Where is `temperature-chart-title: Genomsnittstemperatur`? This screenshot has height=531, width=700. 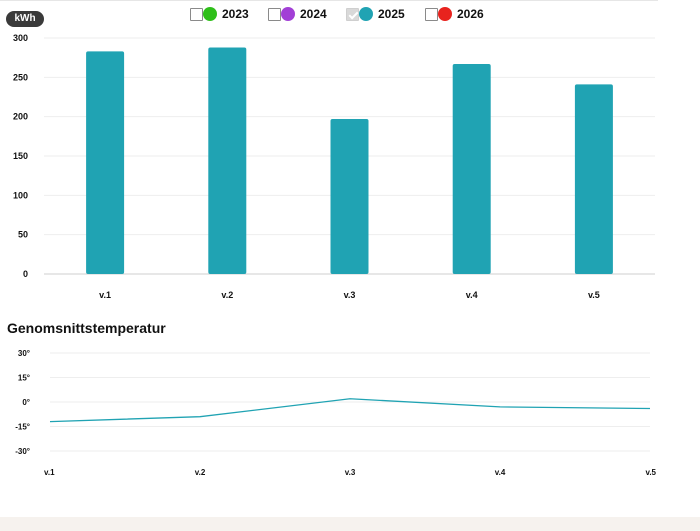
temperature-chart-title: Genomsnittstemperatur is located at coordinates (86, 328).